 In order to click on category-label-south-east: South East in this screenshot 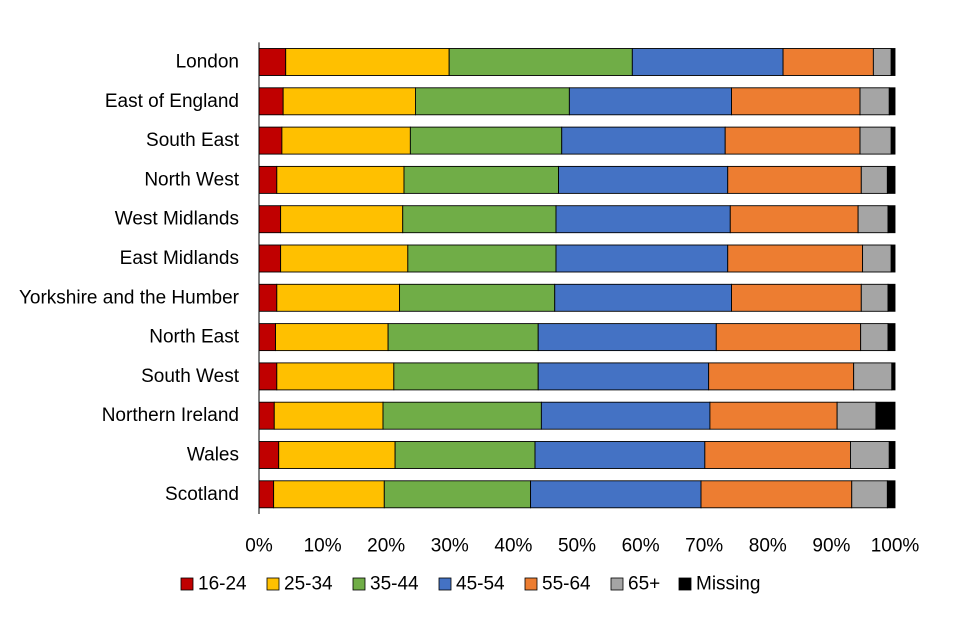, I will do `click(193, 140)`.